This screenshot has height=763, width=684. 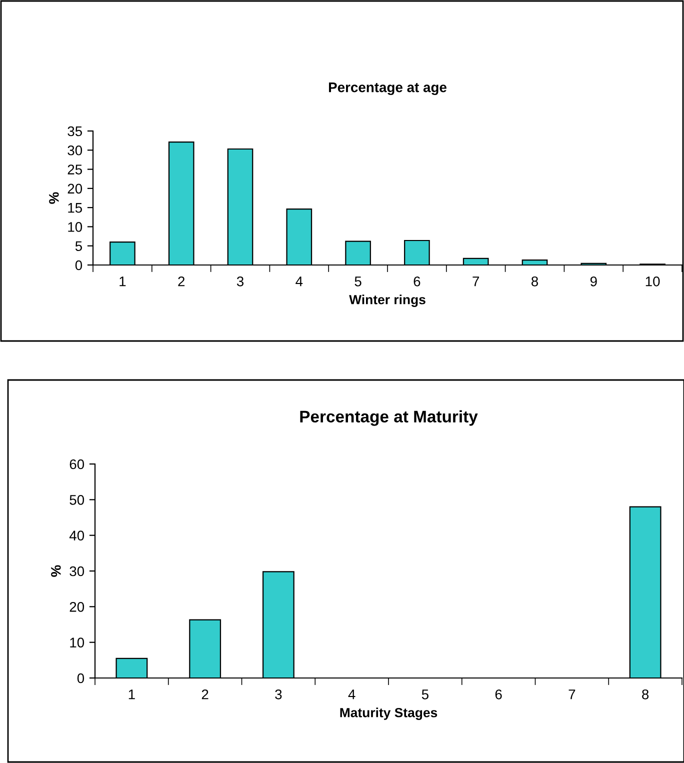 What do you see at coordinates (75, 169) in the screenshot?
I see `y-tick-label: 25` at bounding box center [75, 169].